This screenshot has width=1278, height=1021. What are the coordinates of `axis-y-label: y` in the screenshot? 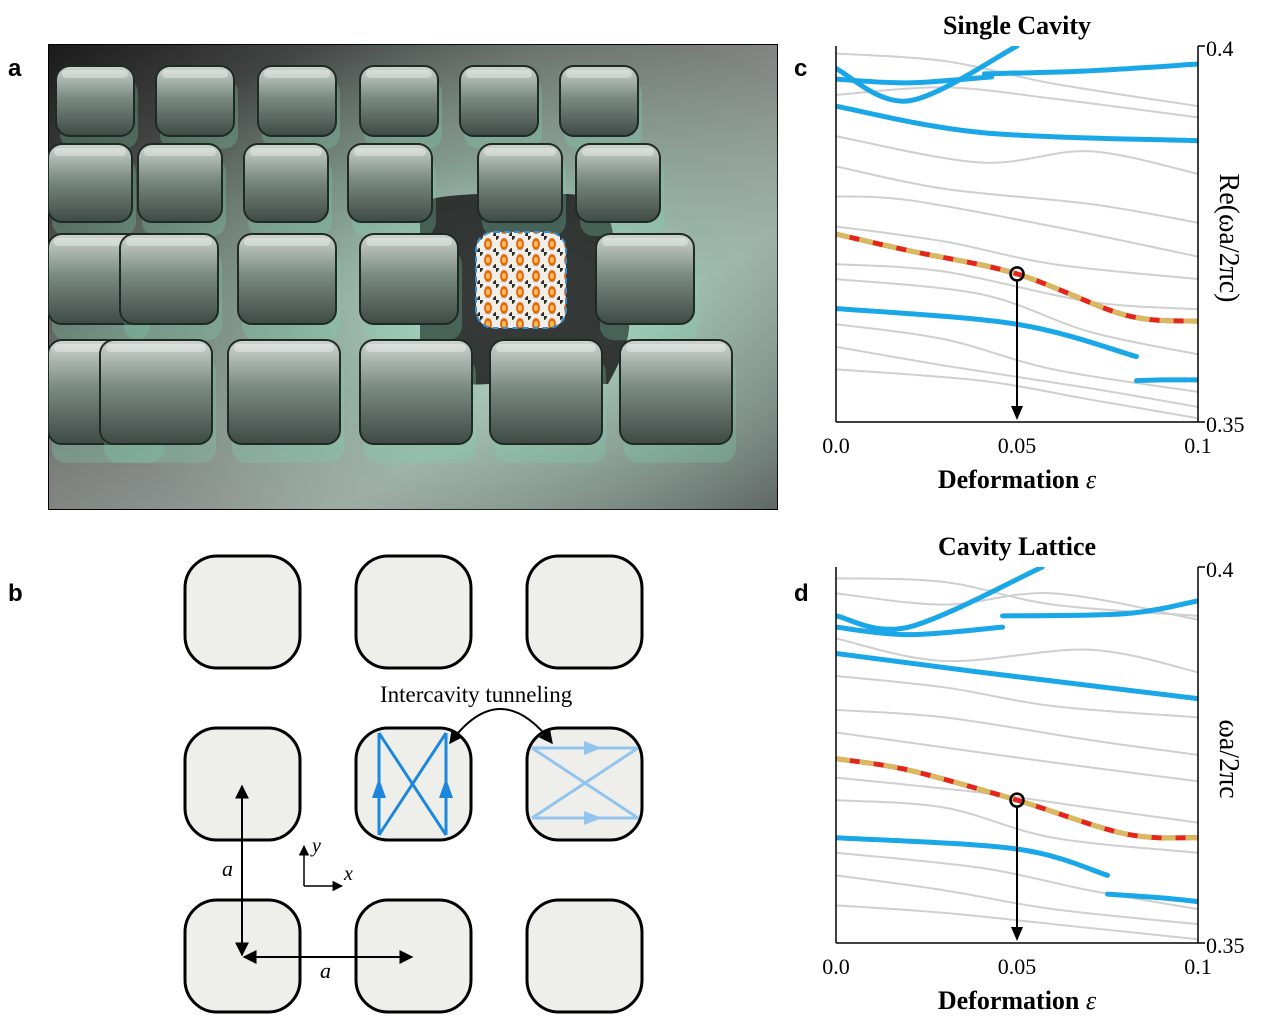 It's located at (315, 846).